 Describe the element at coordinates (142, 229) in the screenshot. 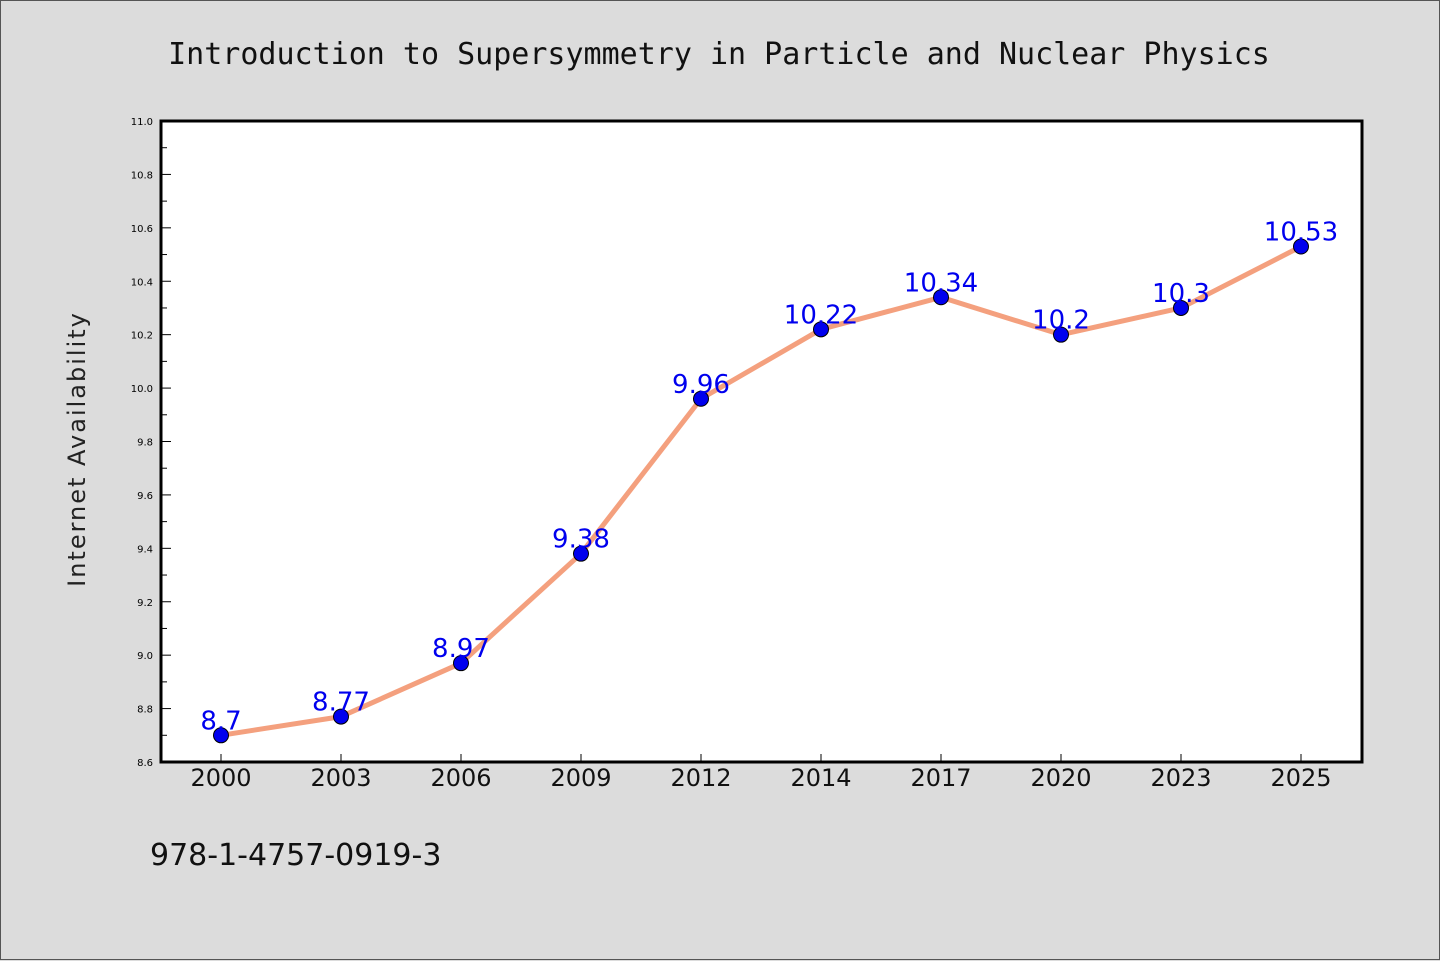

I see `y-tick-label: 10.6` at that location.